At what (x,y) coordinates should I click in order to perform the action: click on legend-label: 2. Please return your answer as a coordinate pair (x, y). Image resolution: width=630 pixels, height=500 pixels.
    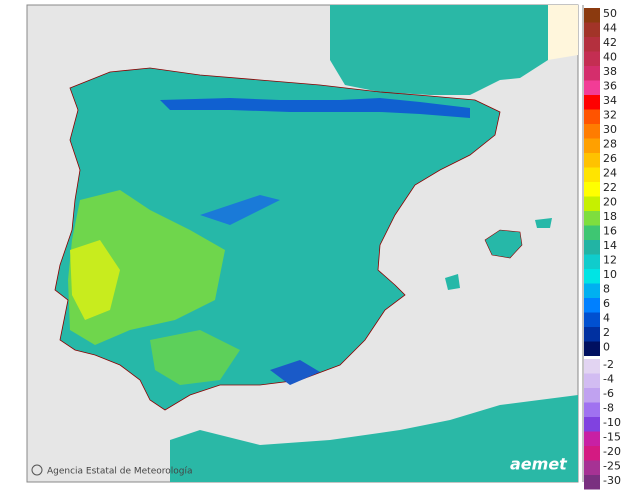
    Looking at the image, I should click on (606, 332).